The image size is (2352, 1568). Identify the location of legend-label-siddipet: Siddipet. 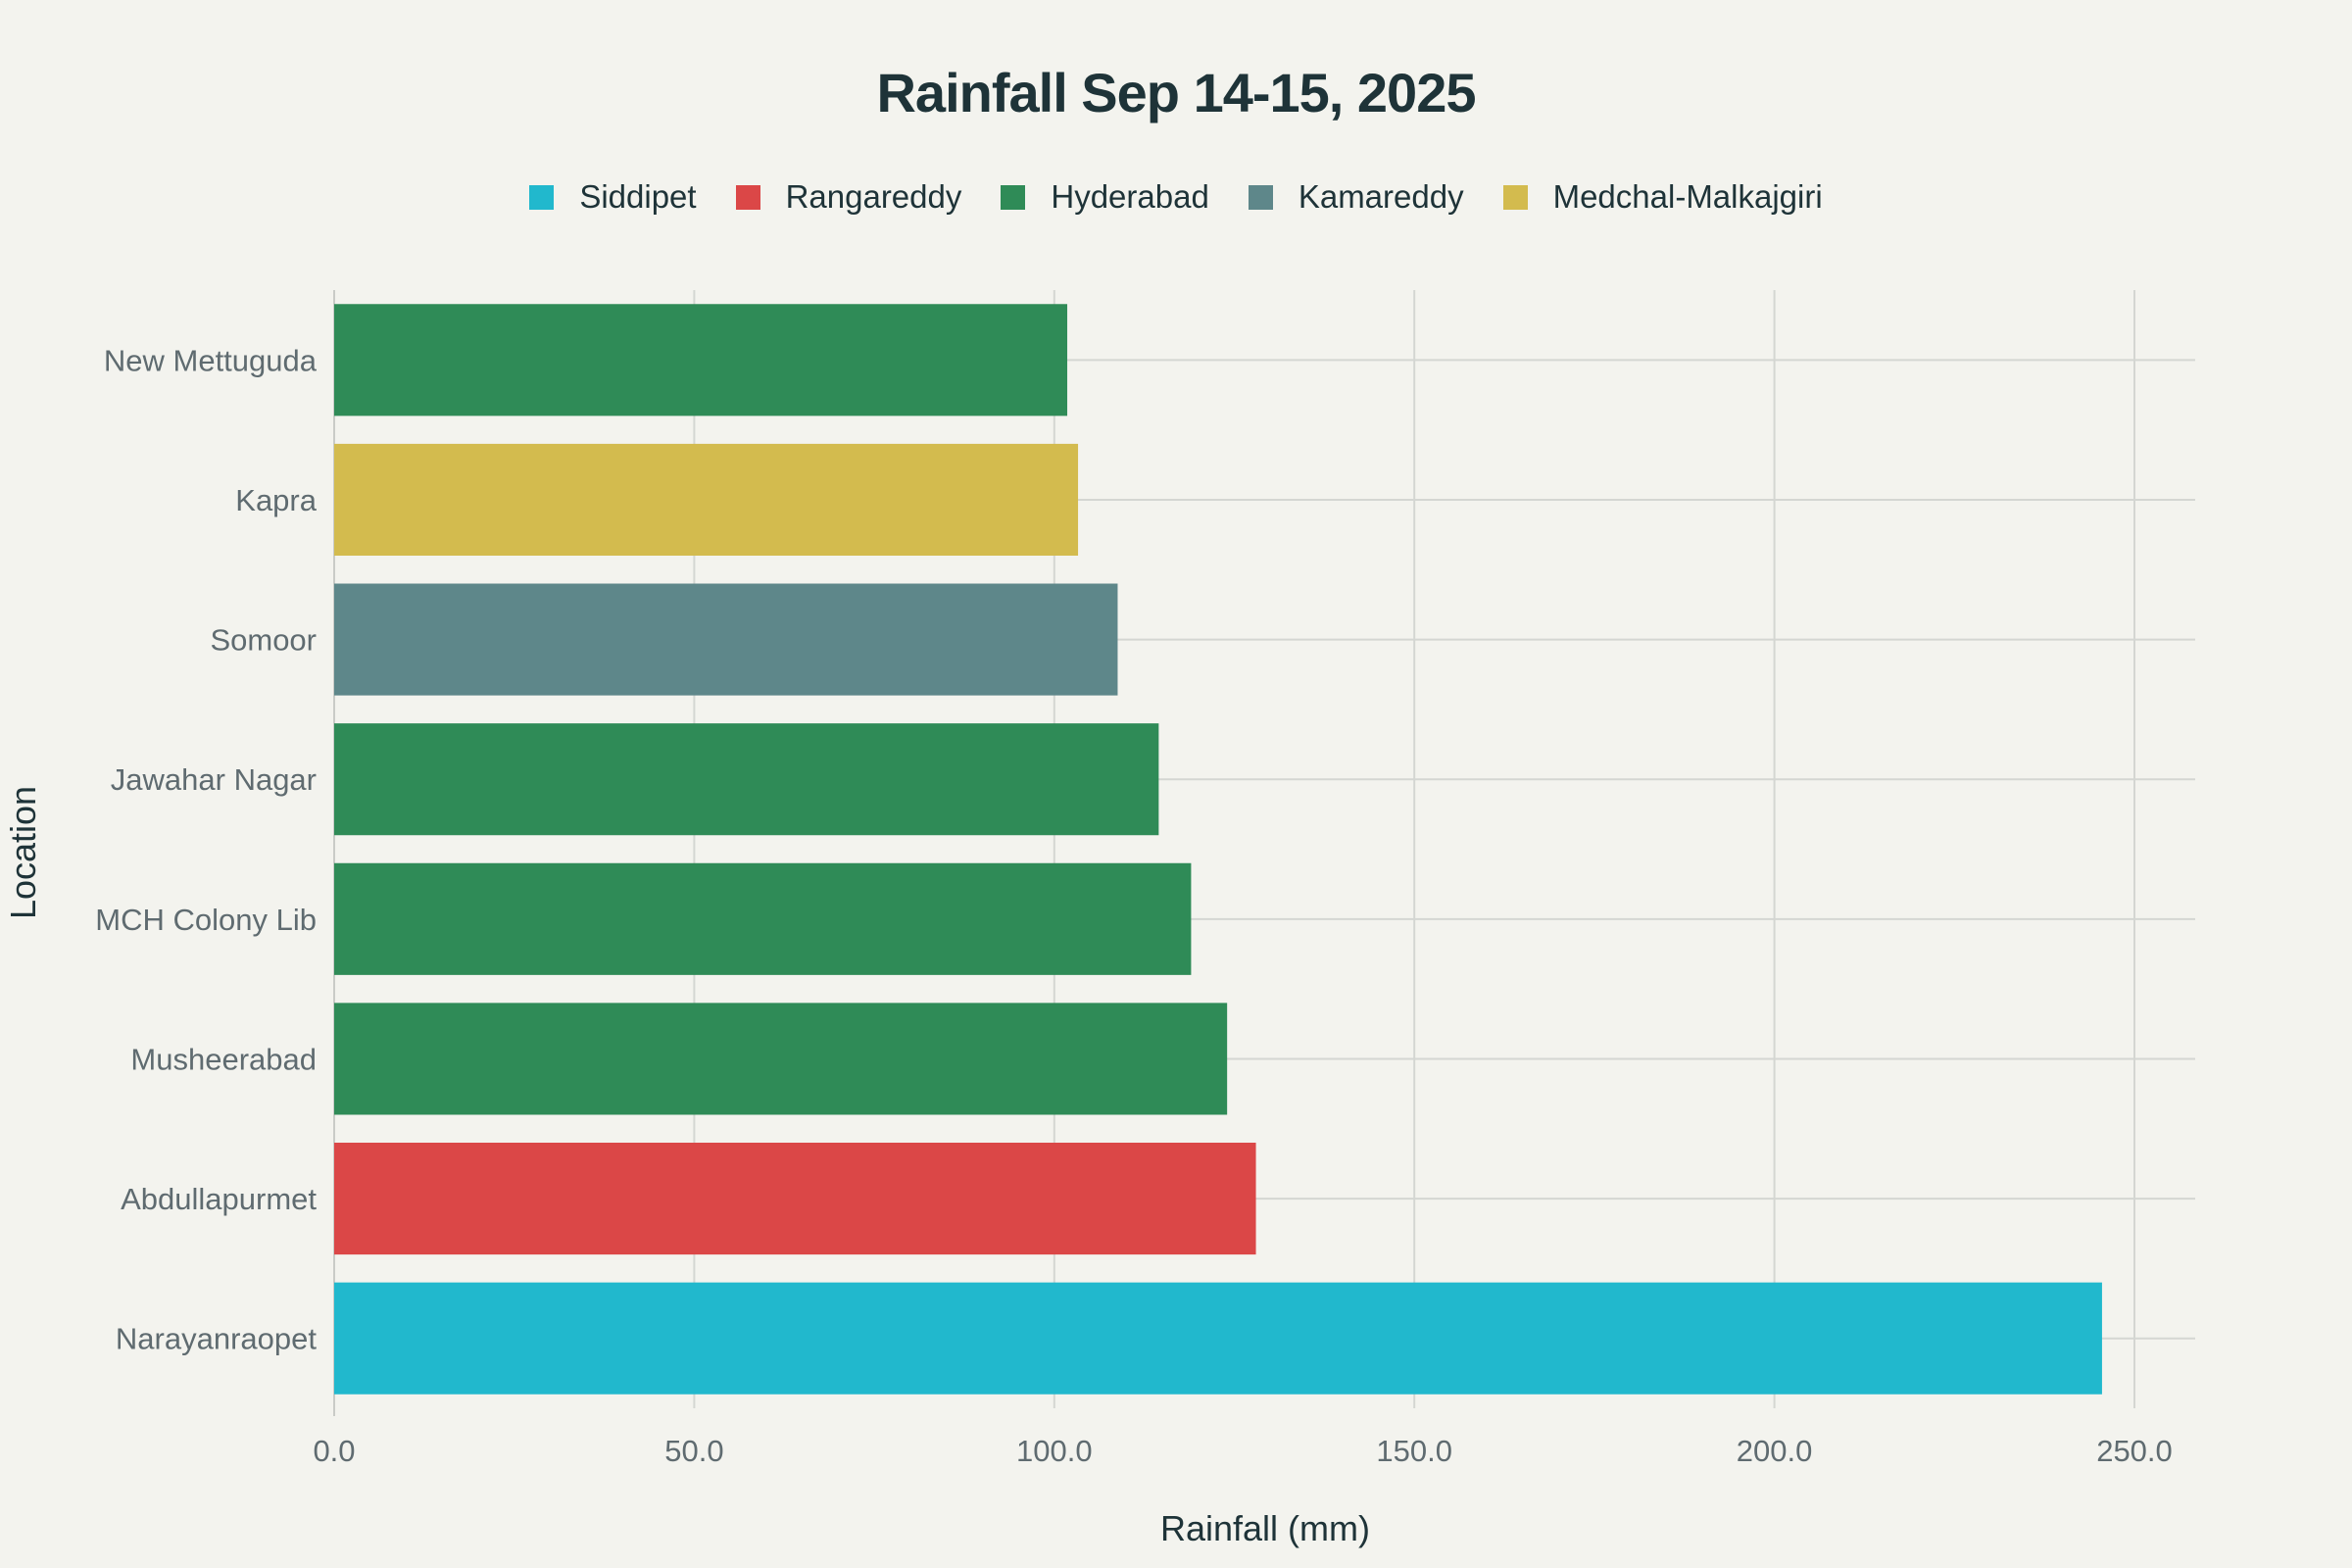
(638, 196).